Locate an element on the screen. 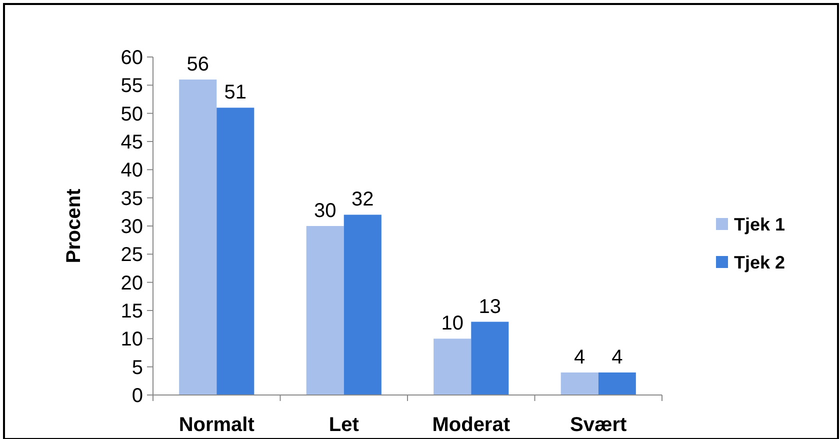 The height and width of the screenshot is (439, 840). y-tick-label: 25 is located at coordinates (131, 255).